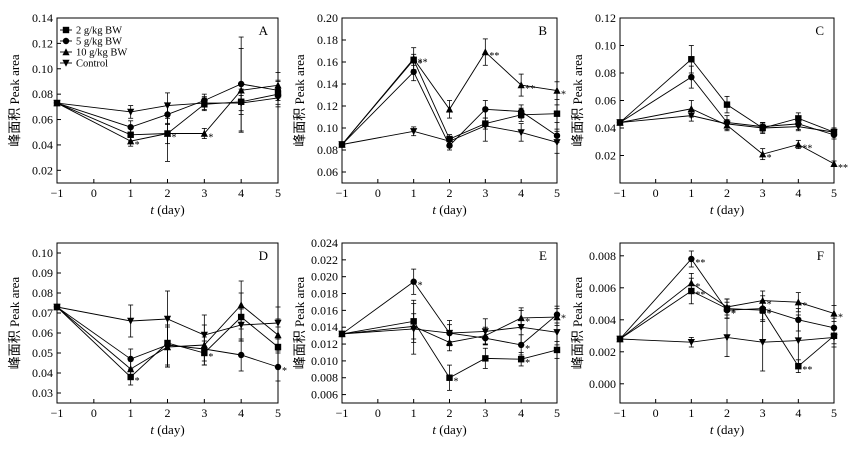 The height and width of the screenshot is (451, 856). I want to click on y-tick-label: 0.008, so click(324, 378).